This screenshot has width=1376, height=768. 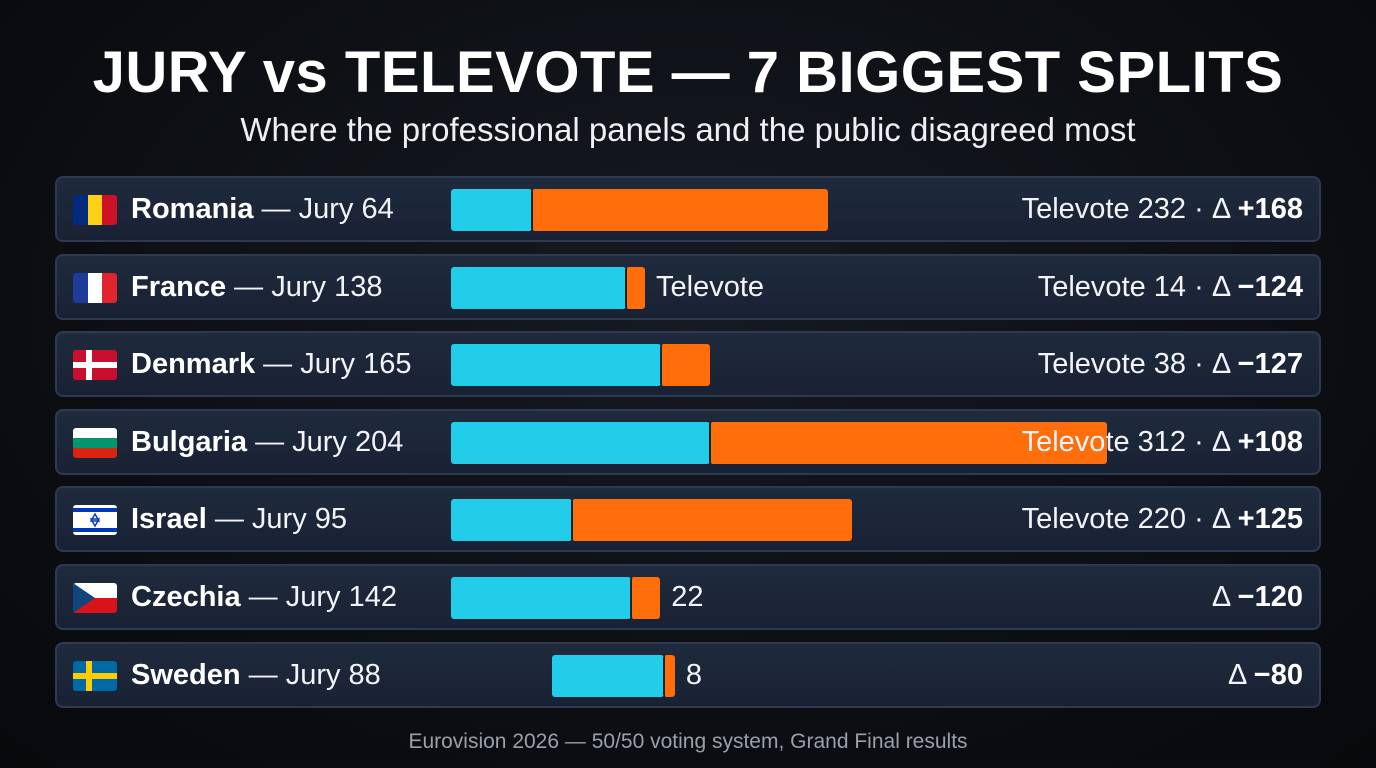 I want to click on czechia-flag-icon, so click(x=95, y=597).